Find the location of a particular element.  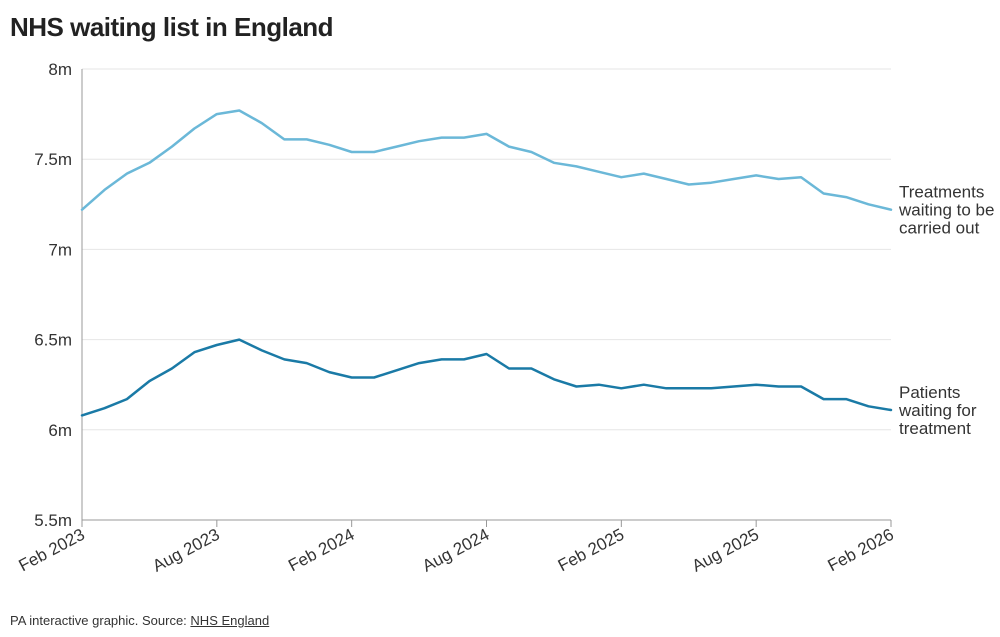

series-label: Treatments waiting to be carried out is located at coordinates (946, 210).